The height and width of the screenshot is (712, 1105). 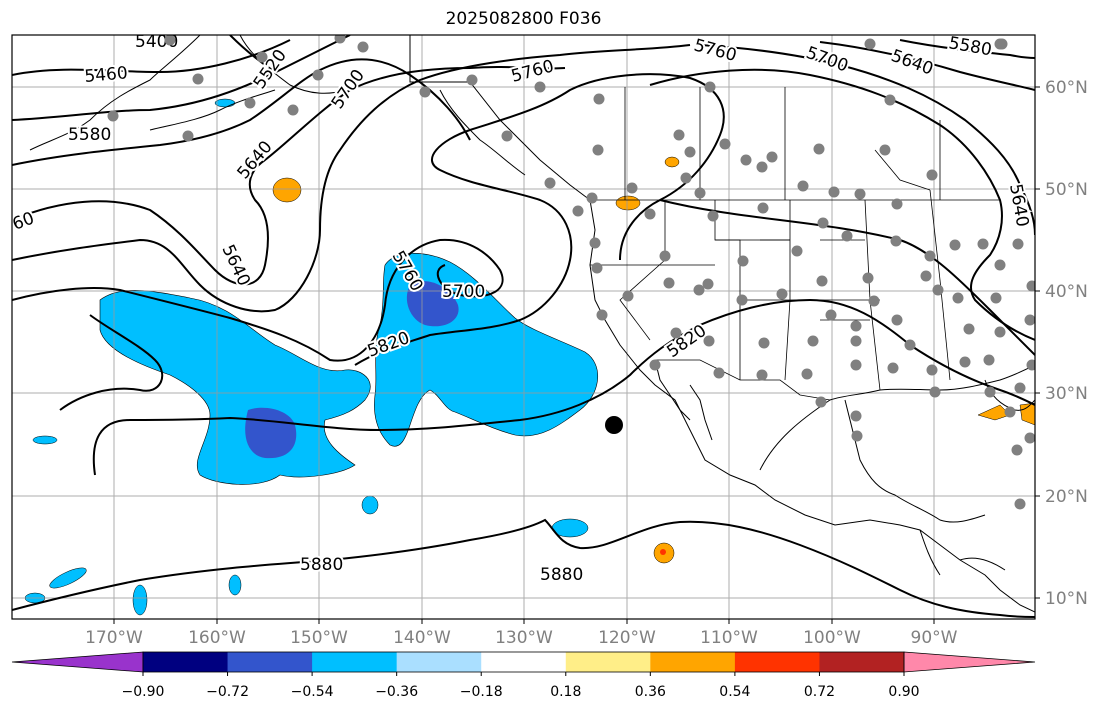 What do you see at coordinates (650, 692) in the screenshot?
I see `colorbar-label: 0.36` at bounding box center [650, 692].